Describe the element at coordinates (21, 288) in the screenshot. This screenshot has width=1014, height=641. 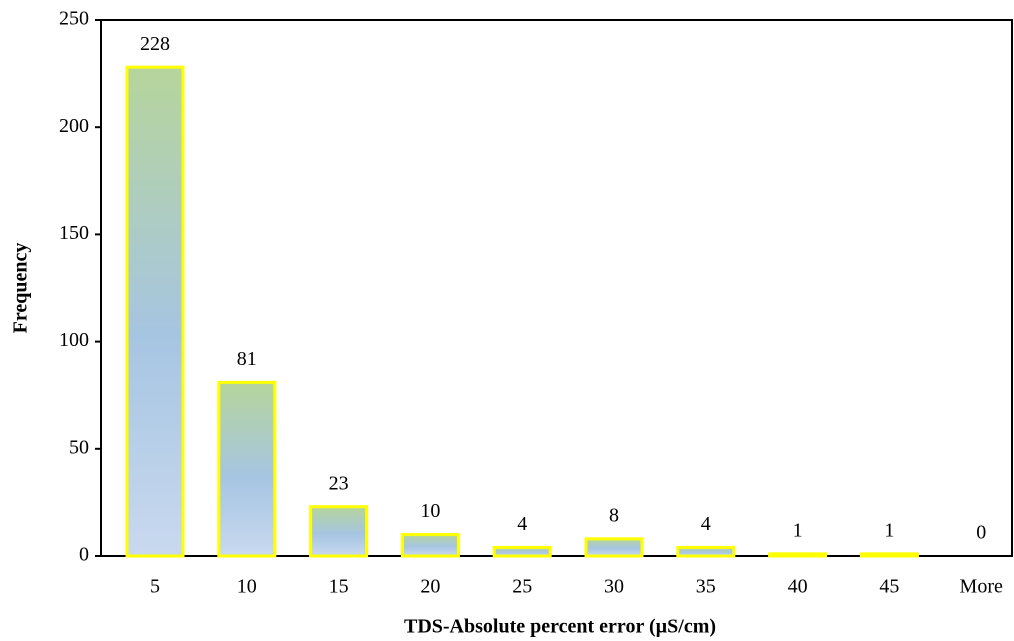
I see `y-axis-title: Frequency` at that location.